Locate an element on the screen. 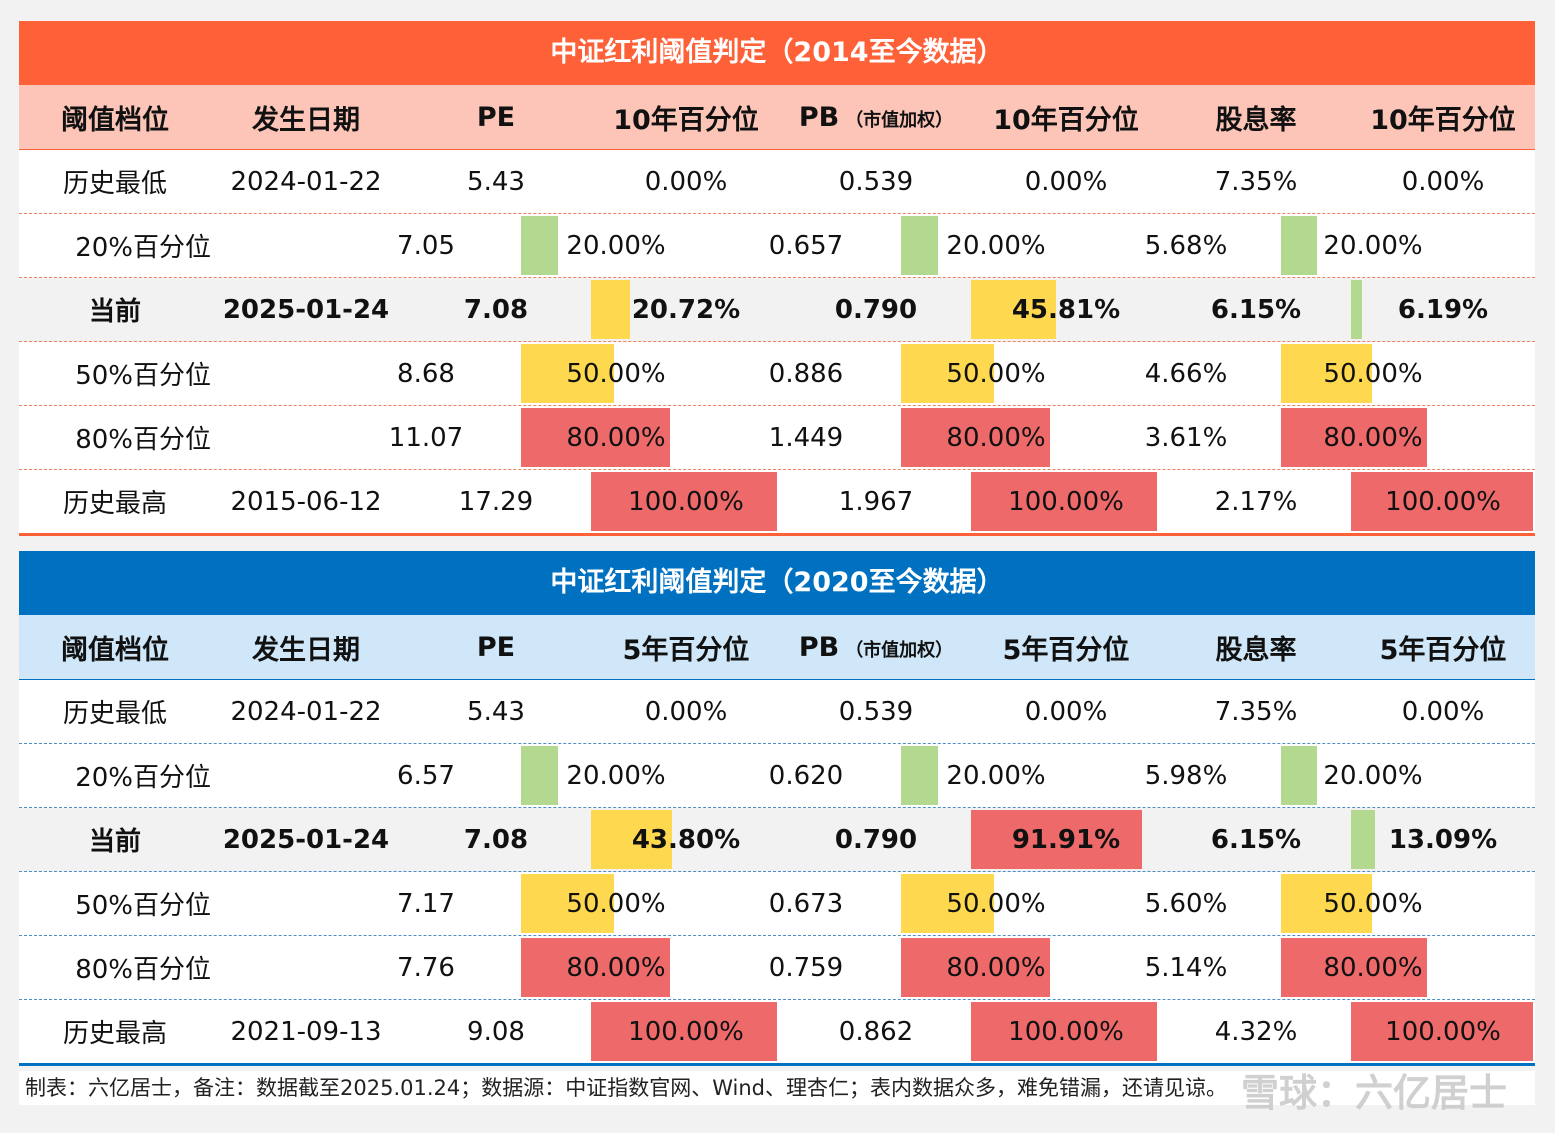  dividend-yield-cell-text: 6.15% is located at coordinates (1256, 309).